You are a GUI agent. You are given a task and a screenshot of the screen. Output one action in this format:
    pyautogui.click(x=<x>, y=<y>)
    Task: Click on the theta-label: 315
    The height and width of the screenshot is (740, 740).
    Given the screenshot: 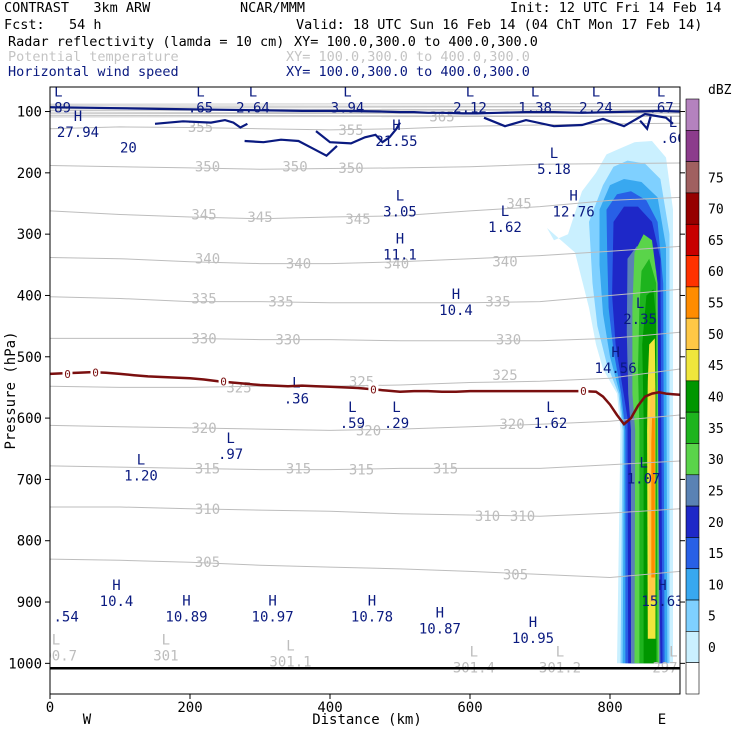 What is the action you would take?
    pyautogui.click(x=361, y=471)
    